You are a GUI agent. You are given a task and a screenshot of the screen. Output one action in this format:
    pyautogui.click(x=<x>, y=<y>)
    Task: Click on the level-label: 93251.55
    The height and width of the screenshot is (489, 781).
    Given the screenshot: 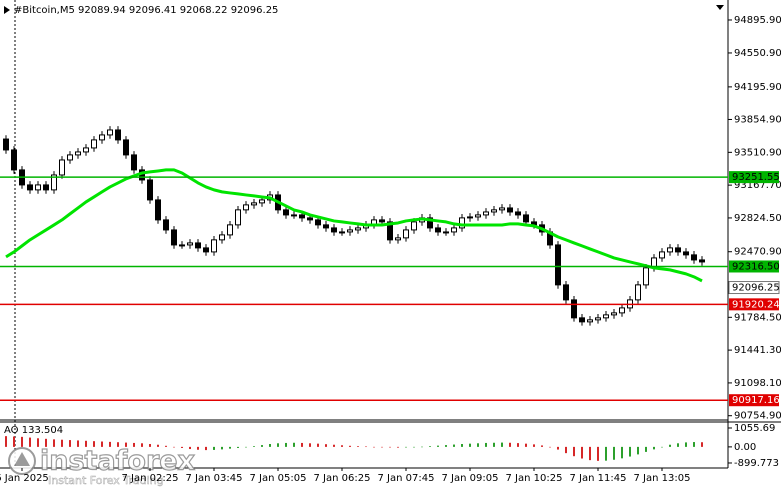 What is the action you would take?
    pyautogui.click(x=756, y=177)
    